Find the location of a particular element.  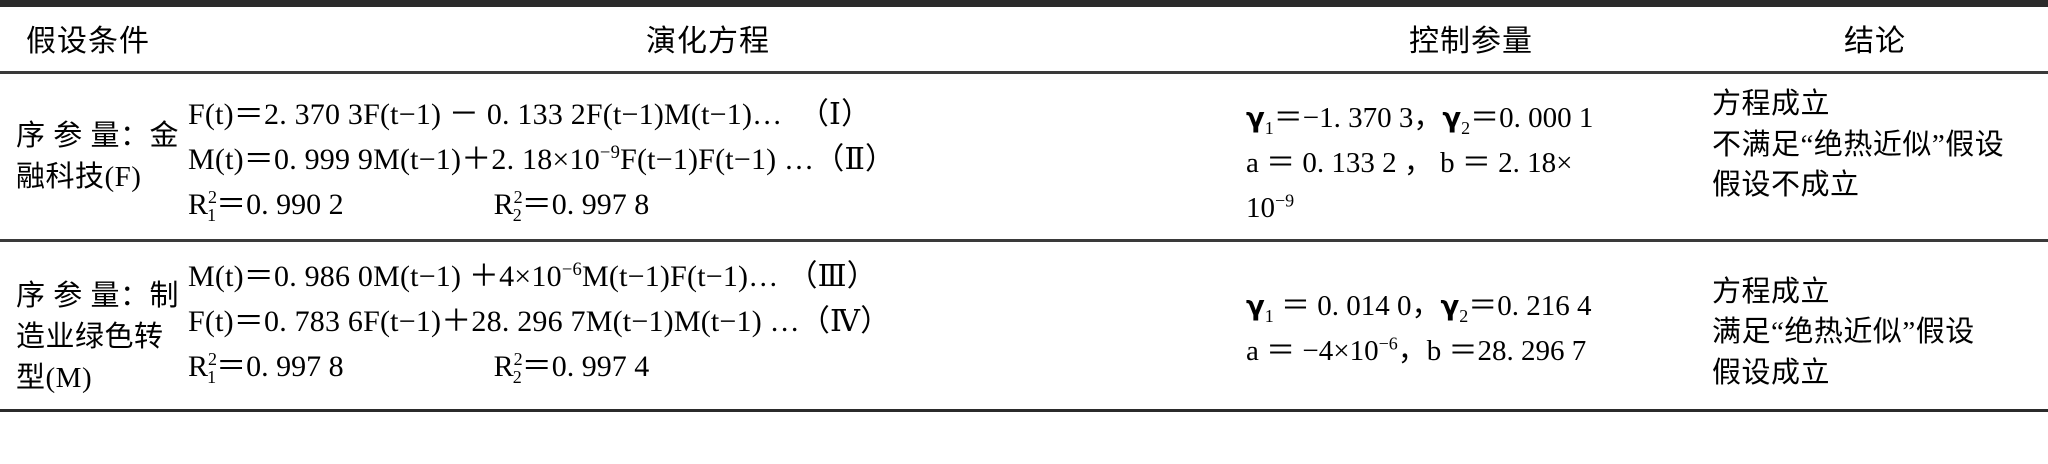

cell-conclusion-row2: 方程成立 满足“绝热近似”假设 假设成立 is located at coordinates (1875, 326).